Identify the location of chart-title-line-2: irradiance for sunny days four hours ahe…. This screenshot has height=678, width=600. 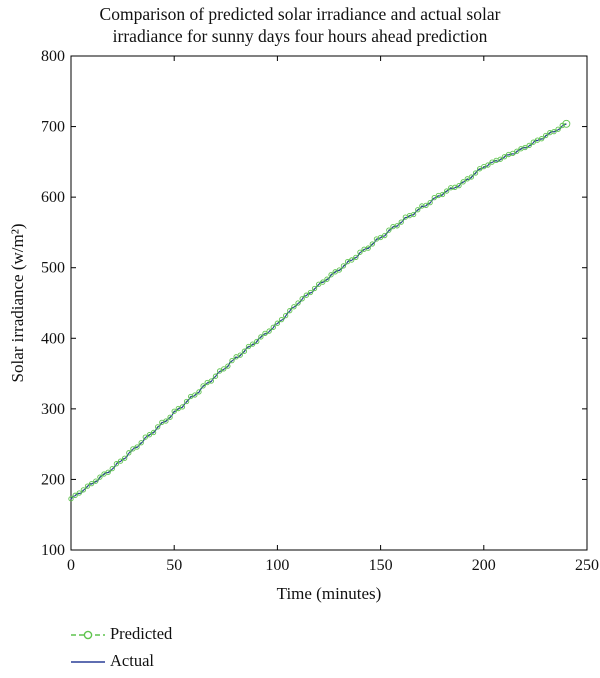
(300, 36).